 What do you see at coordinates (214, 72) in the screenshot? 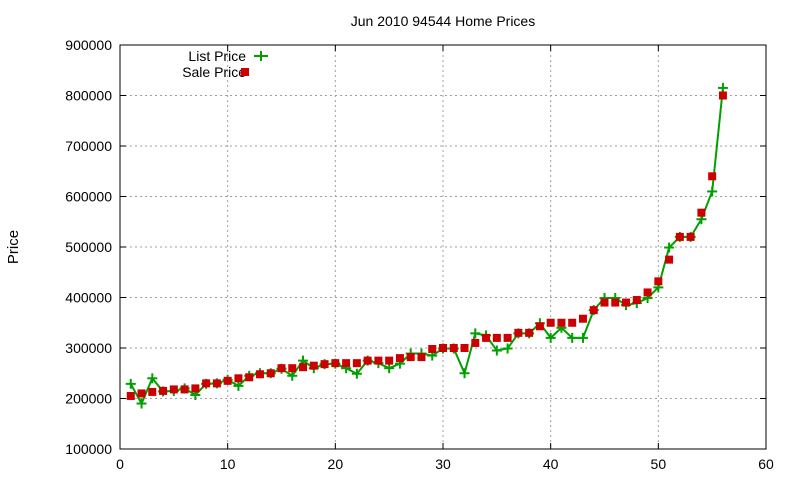
I see `legend-label: Sale Price` at bounding box center [214, 72].